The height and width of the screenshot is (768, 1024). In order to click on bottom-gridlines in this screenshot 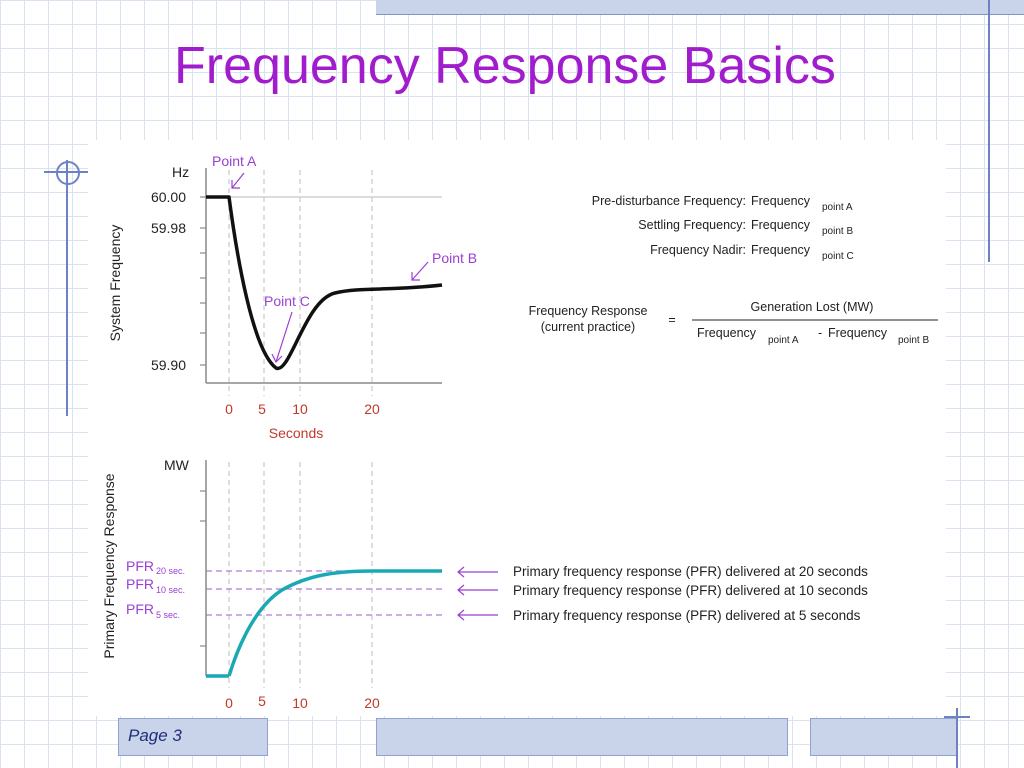, I will do `click(300, 575)`.